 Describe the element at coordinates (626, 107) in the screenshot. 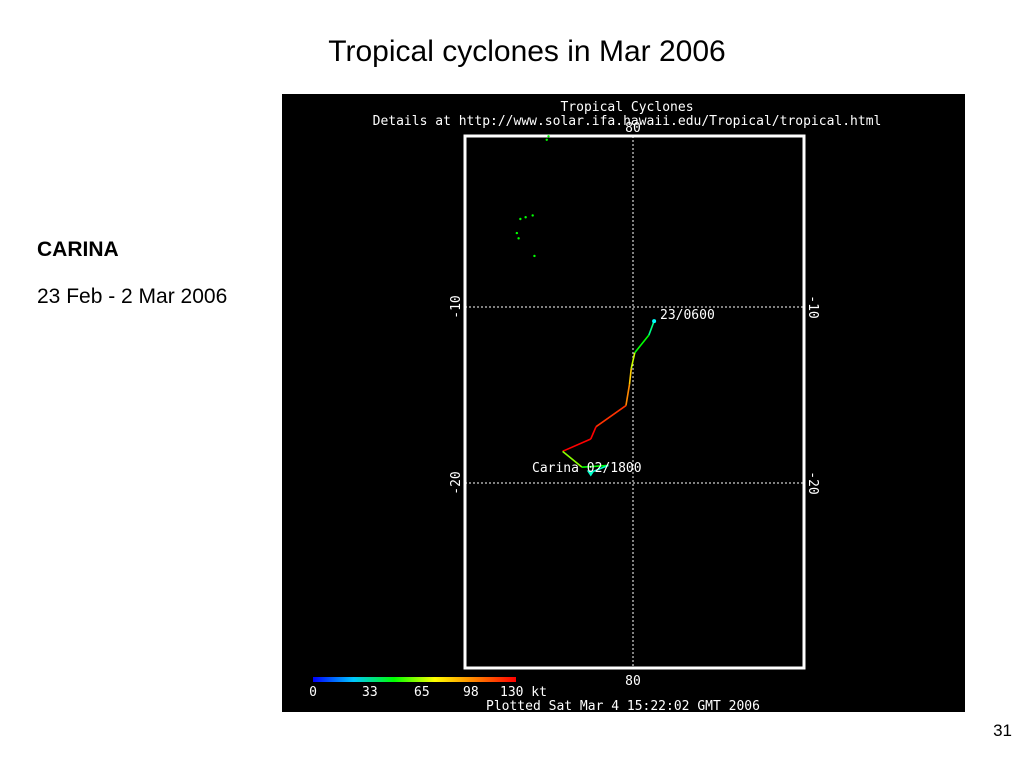

I see `map-header-title: Tropical Cyclones` at that location.